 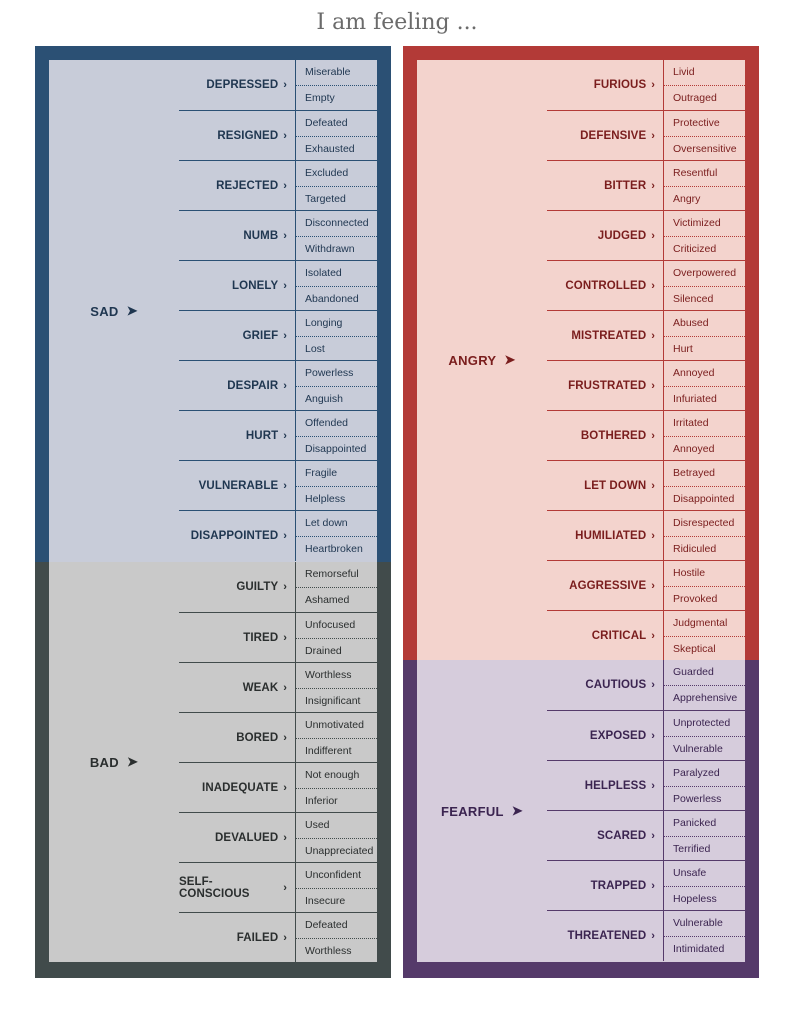 I want to click on secondary-emotion: RESIGNED ›, so click(x=237, y=136).